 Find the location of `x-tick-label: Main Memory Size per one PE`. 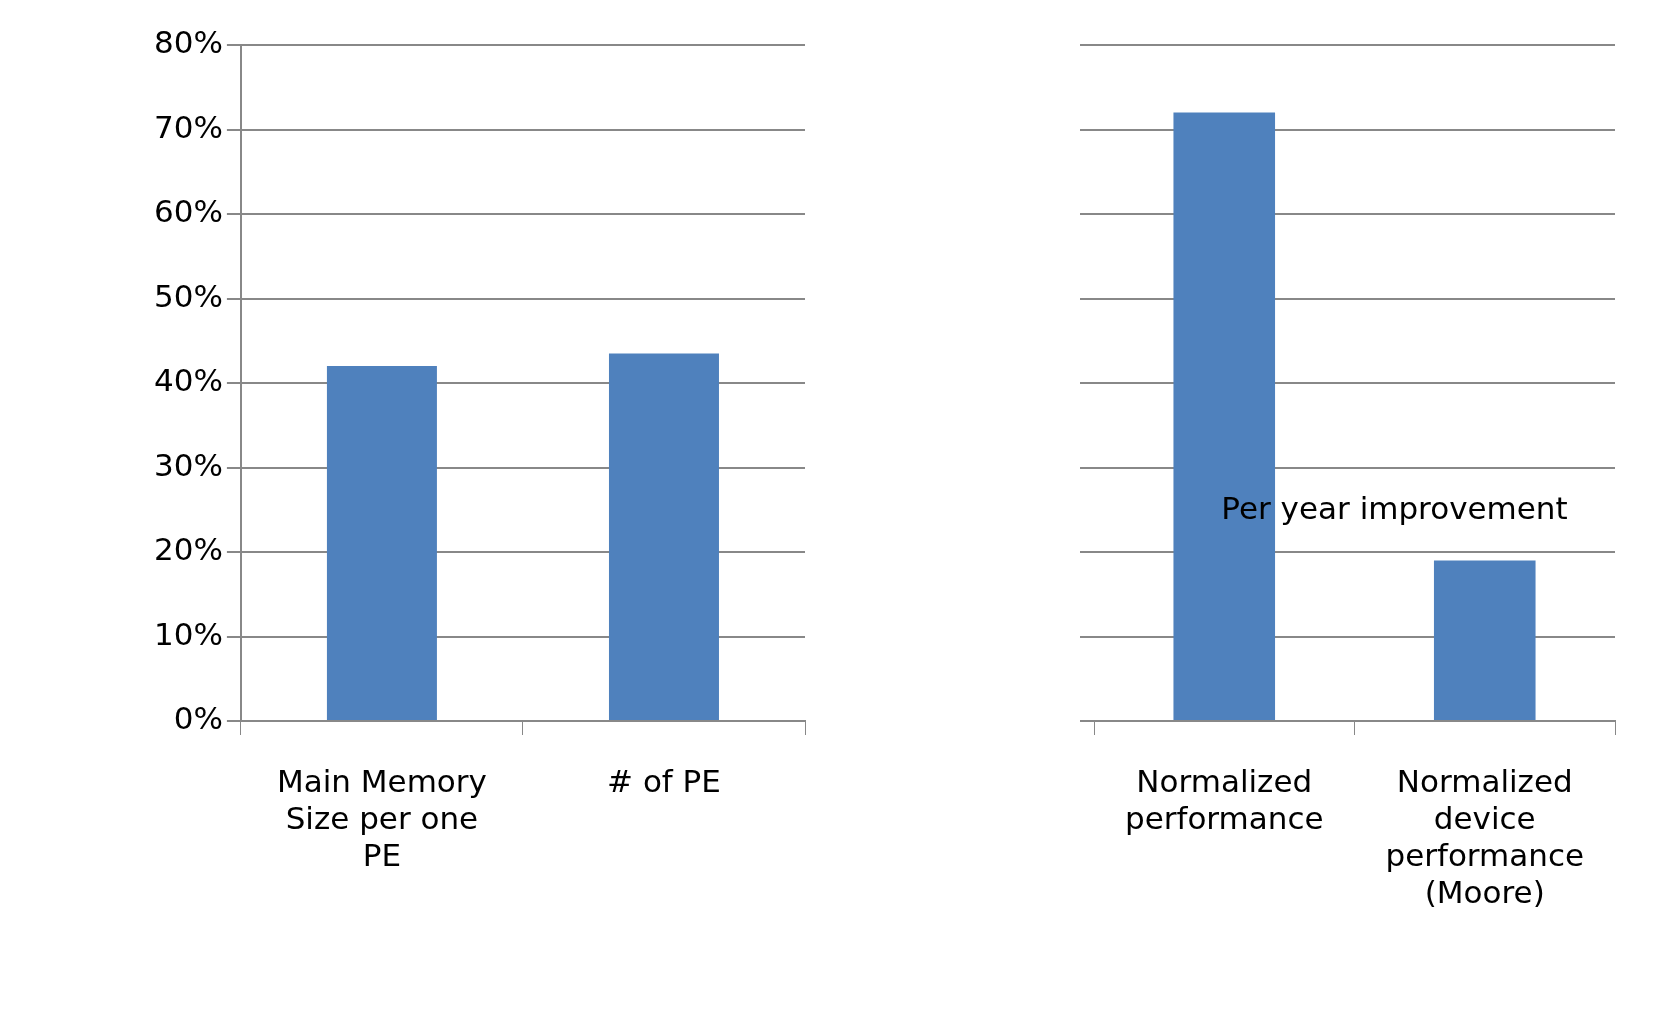

x-tick-label: Main Memory Size per one PE is located at coordinates (381, 818).